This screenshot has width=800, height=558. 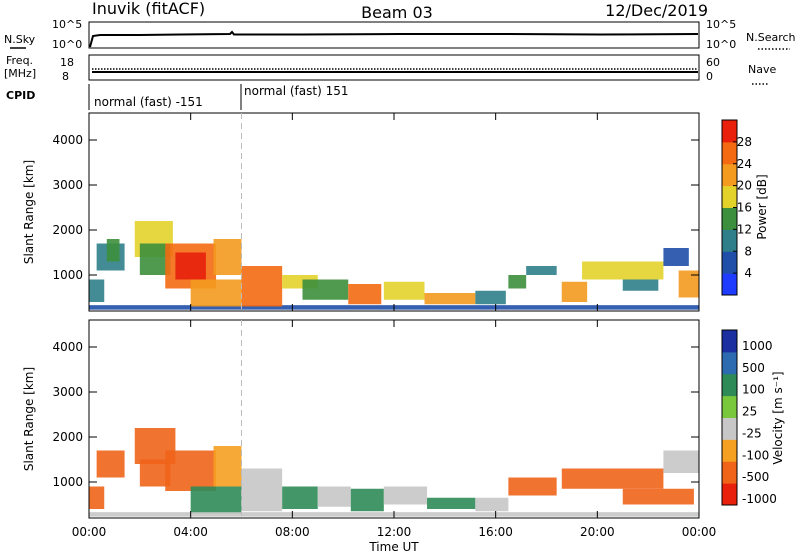 I want to click on velocity-y-label: Slant Range [km], so click(x=29, y=419).